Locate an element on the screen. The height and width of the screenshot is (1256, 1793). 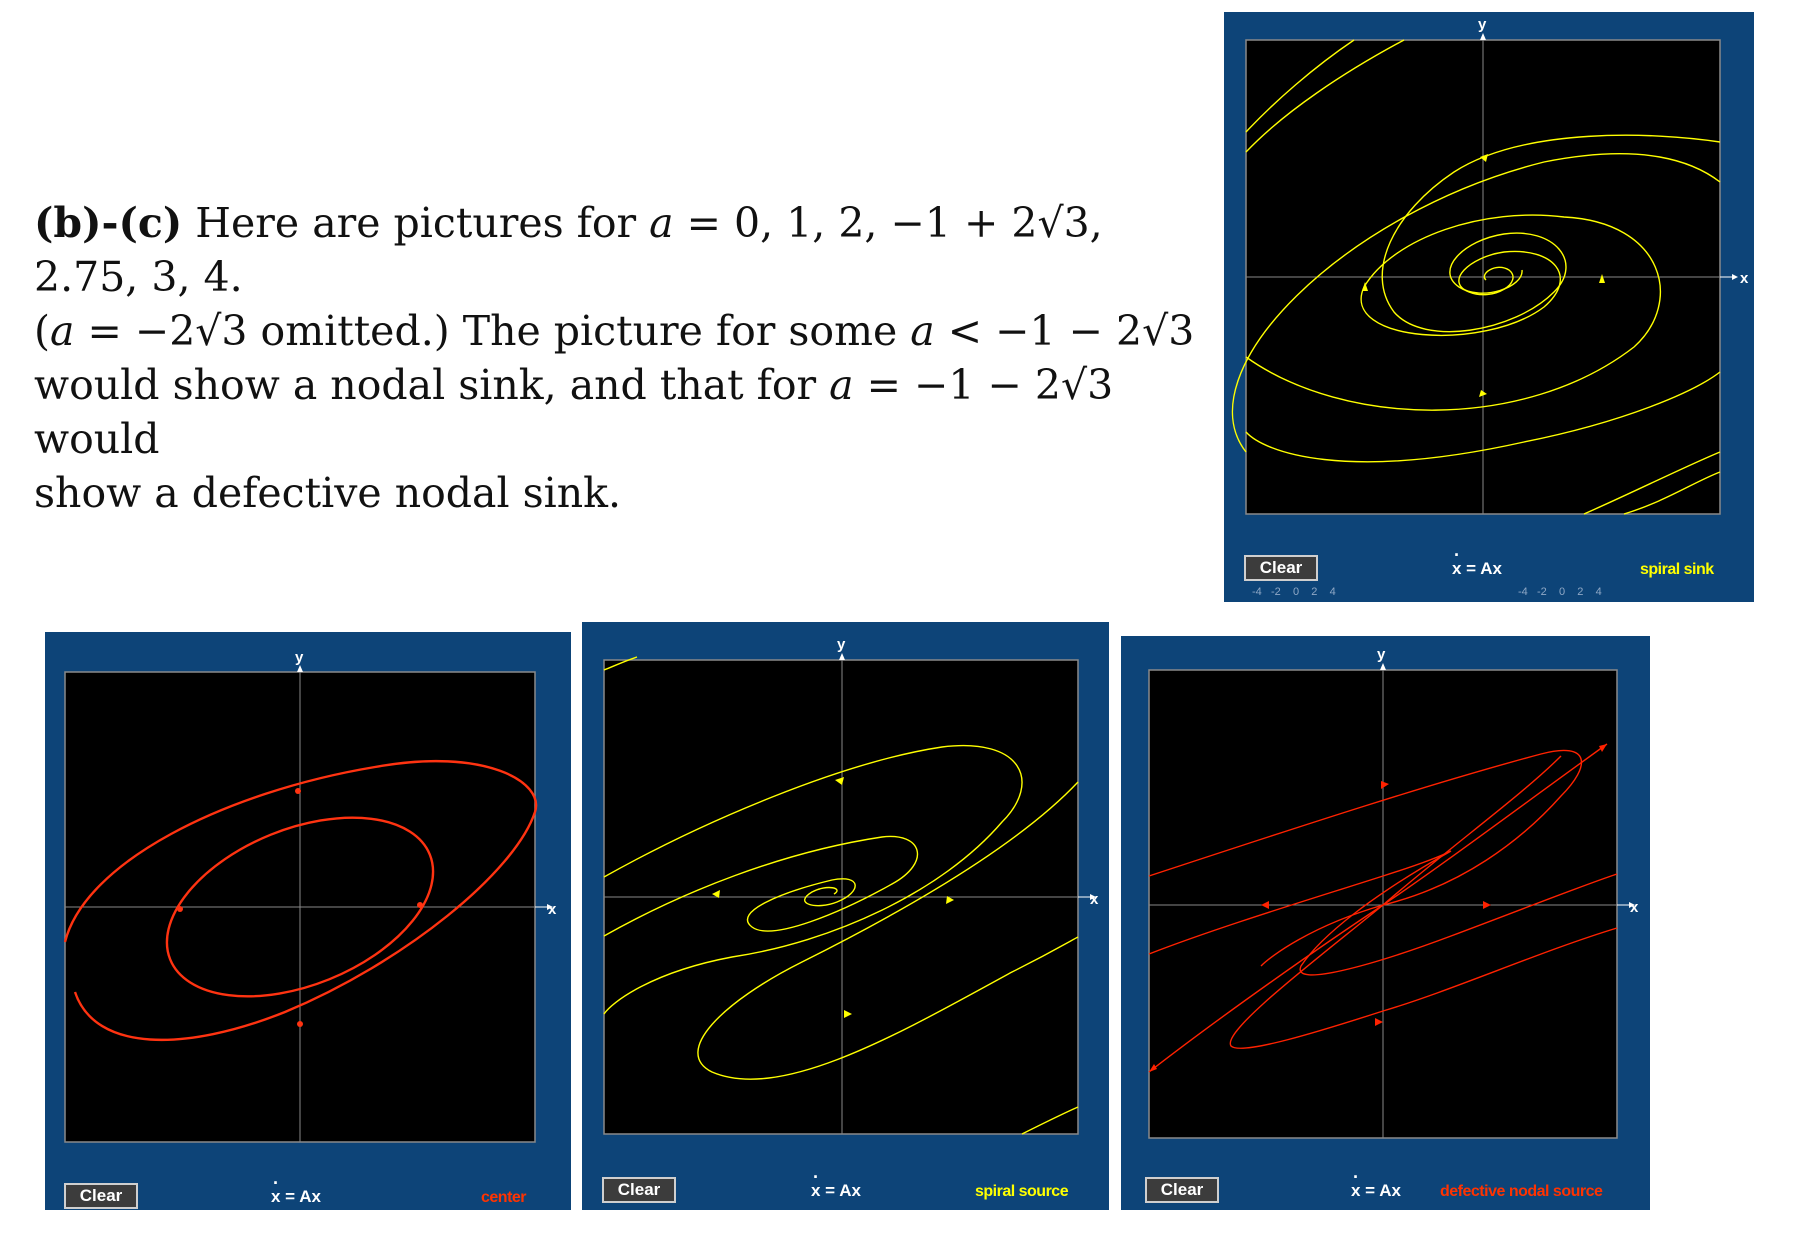
text-run: ( is located at coordinates (42, 331).